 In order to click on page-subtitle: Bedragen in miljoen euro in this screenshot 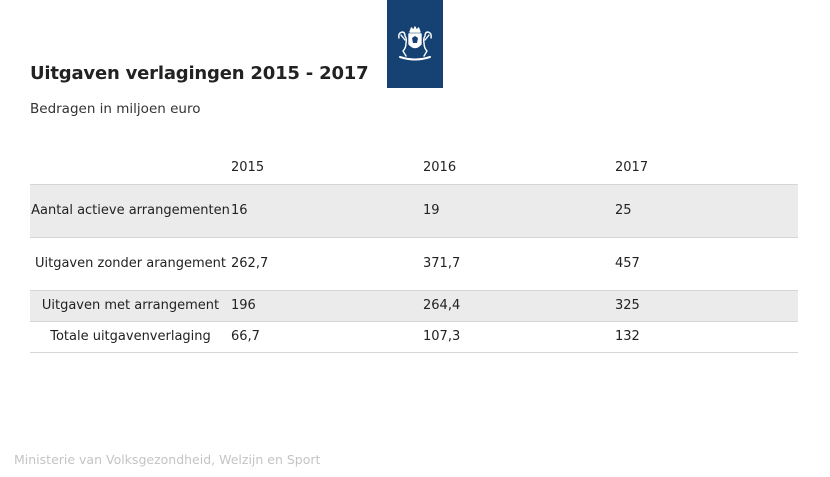, I will do `click(115, 109)`.